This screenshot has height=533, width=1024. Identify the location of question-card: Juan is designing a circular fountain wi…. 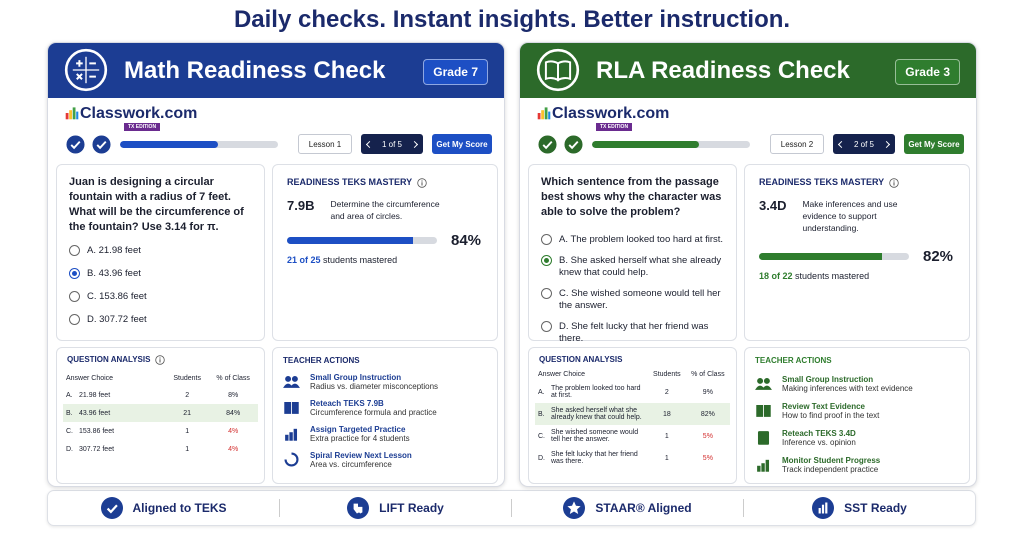
(160, 252).